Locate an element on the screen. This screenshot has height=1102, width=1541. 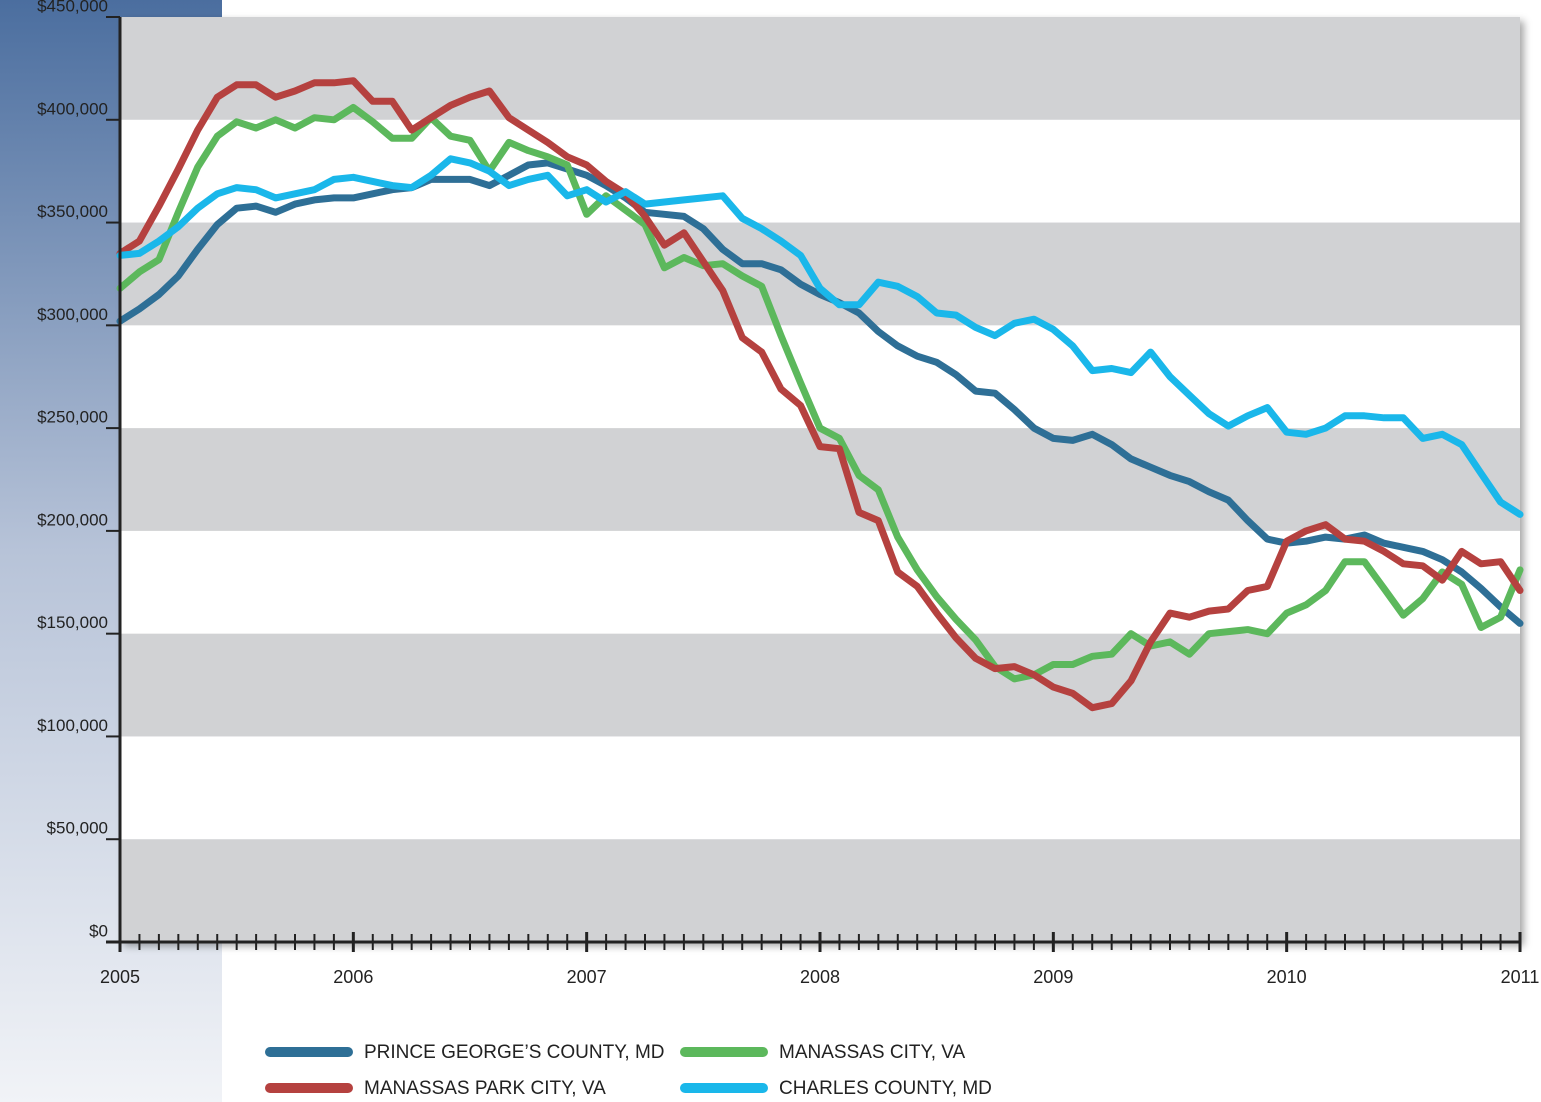
y-tick-label: $300,000 is located at coordinates (72, 314).